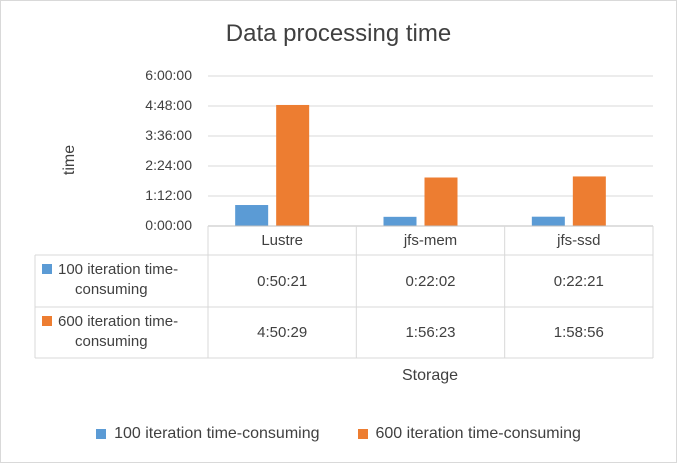 Image resolution: width=677 pixels, height=463 pixels. What do you see at coordinates (168, 195) in the screenshot?
I see `y-tick-label: 1:12:00` at bounding box center [168, 195].